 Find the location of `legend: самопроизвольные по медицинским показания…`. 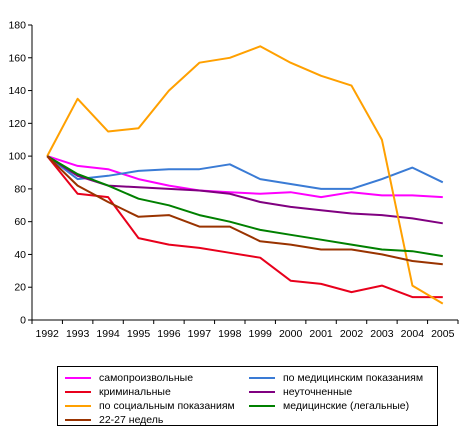

legend: самопроизвольные по медицинским показания… is located at coordinates (247, 396).